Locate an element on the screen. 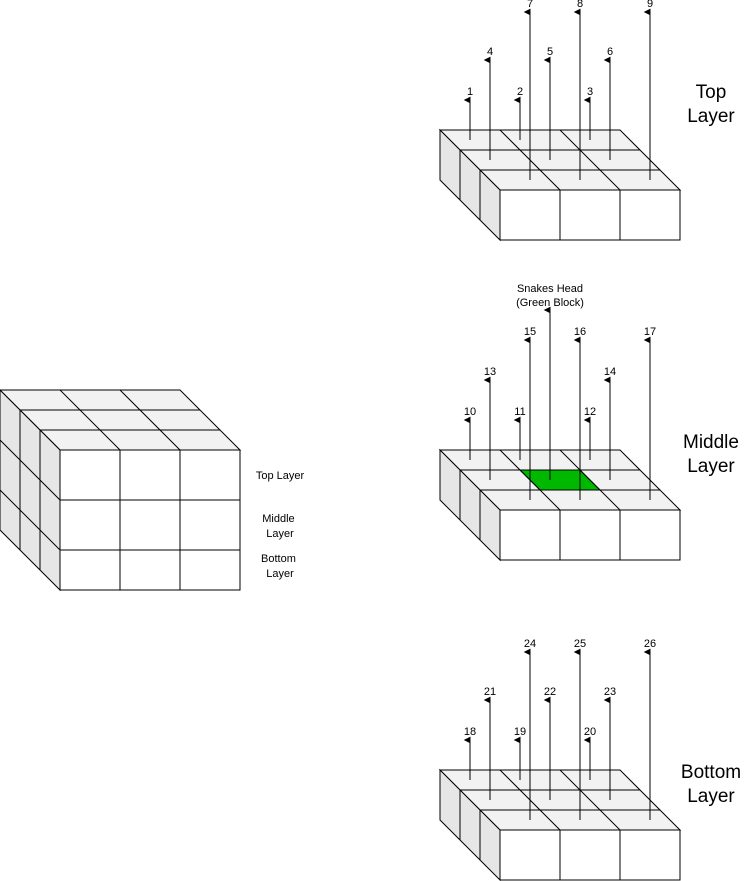 Image resolution: width=753 pixels, height=881 pixels. full-cube: Top Layer Middle Layer Bottom Layer is located at coordinates (152, 490).